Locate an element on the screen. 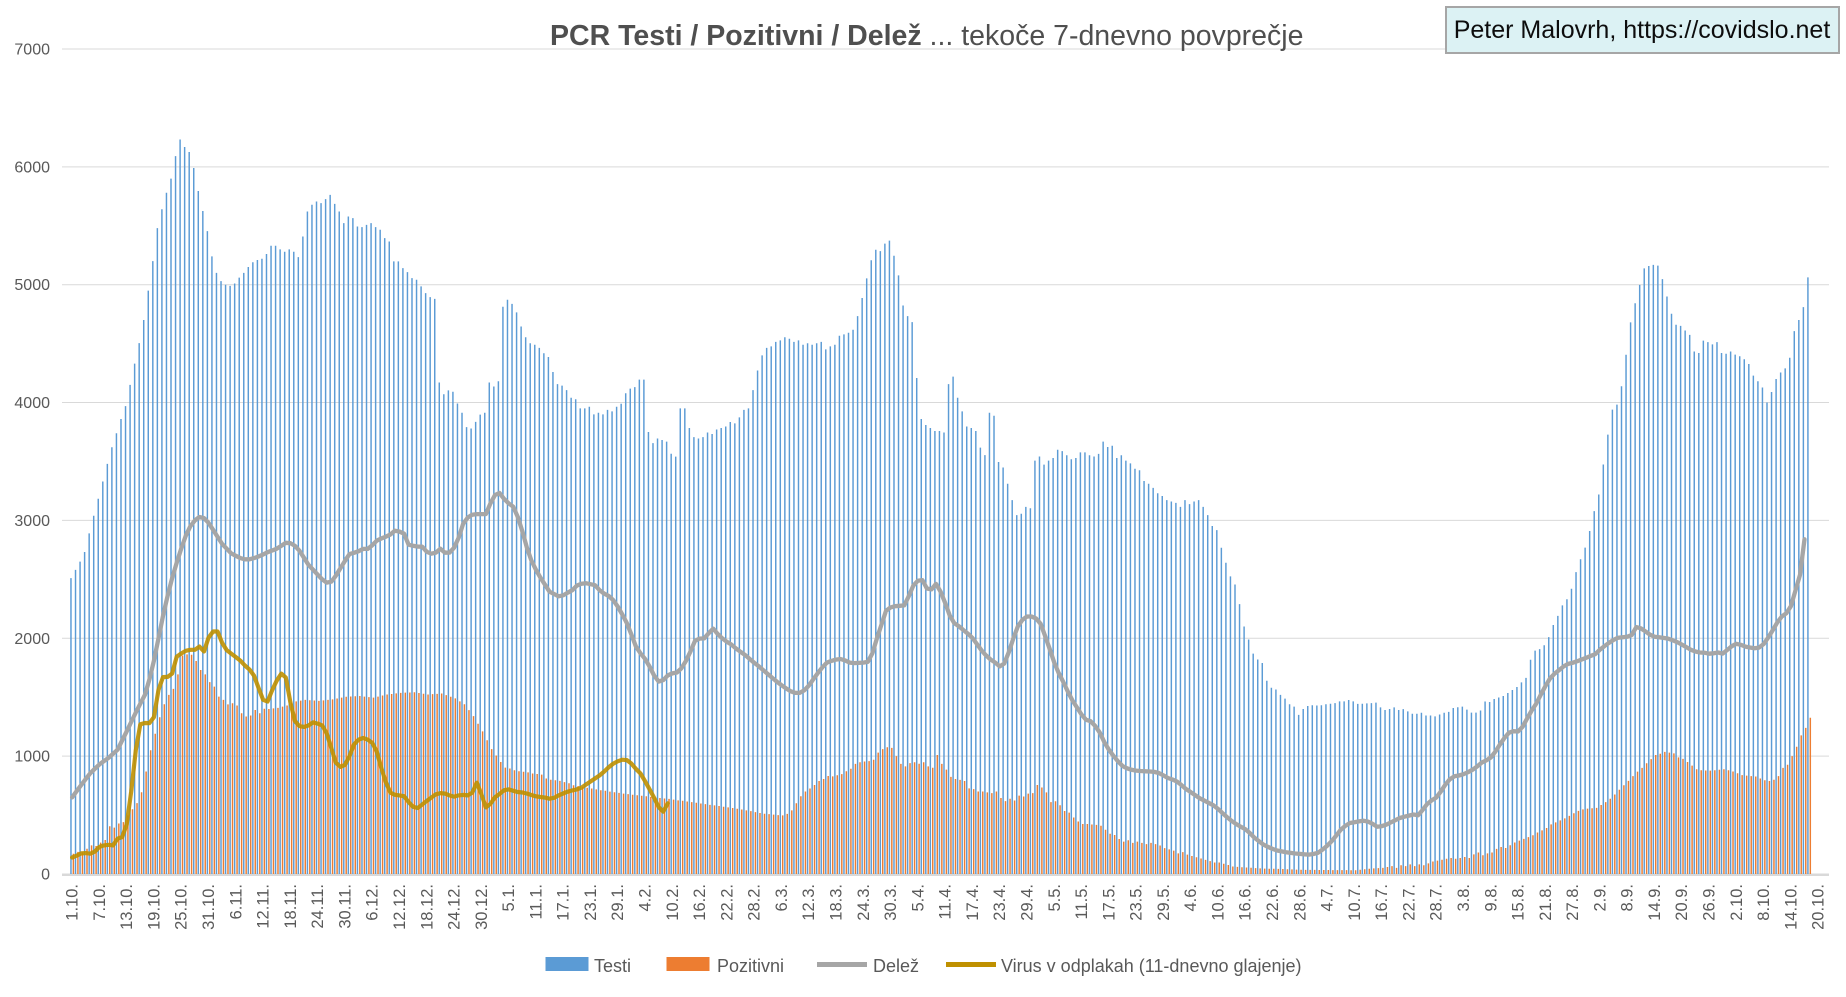 The image size is (1846, 997). svg-text: 4.6. is located at coordinates (1191, 898).